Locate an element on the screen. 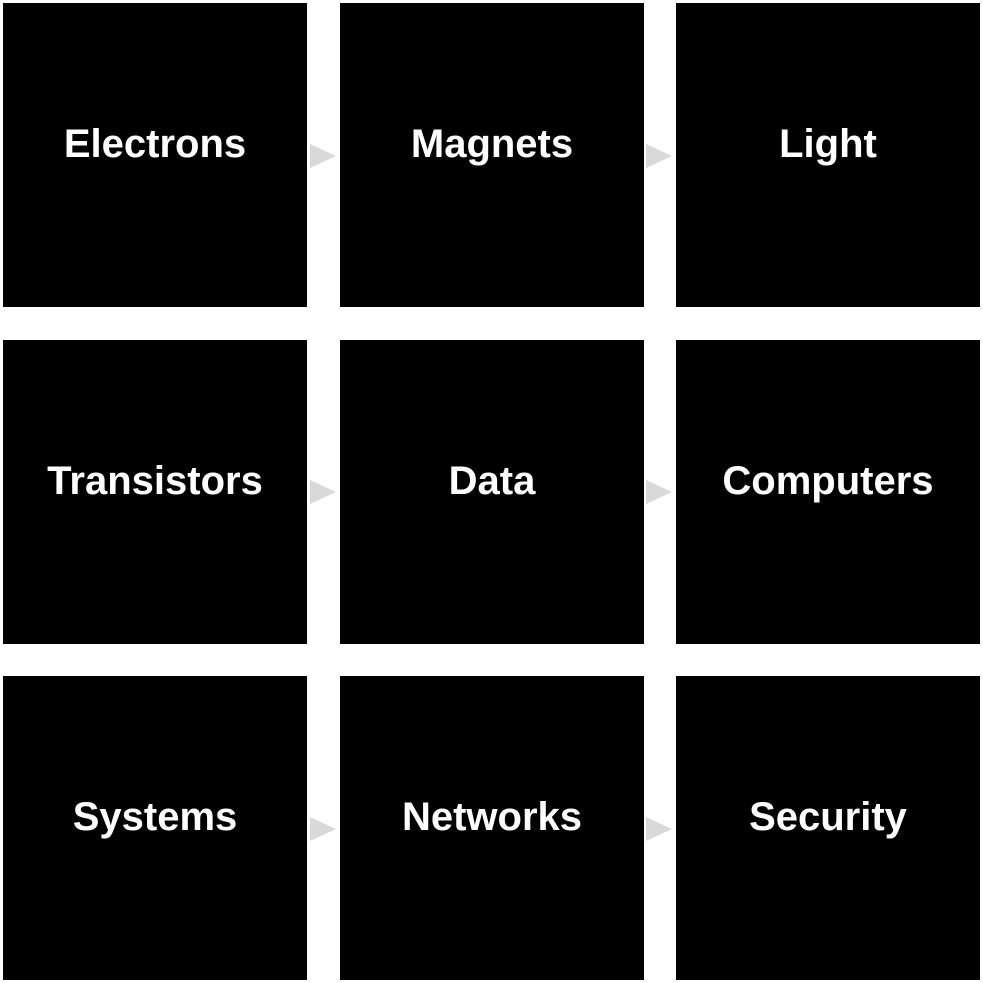 The width and height of the screenshot is (983, 983). tile-light: Light is located at coordinates (828, 155).